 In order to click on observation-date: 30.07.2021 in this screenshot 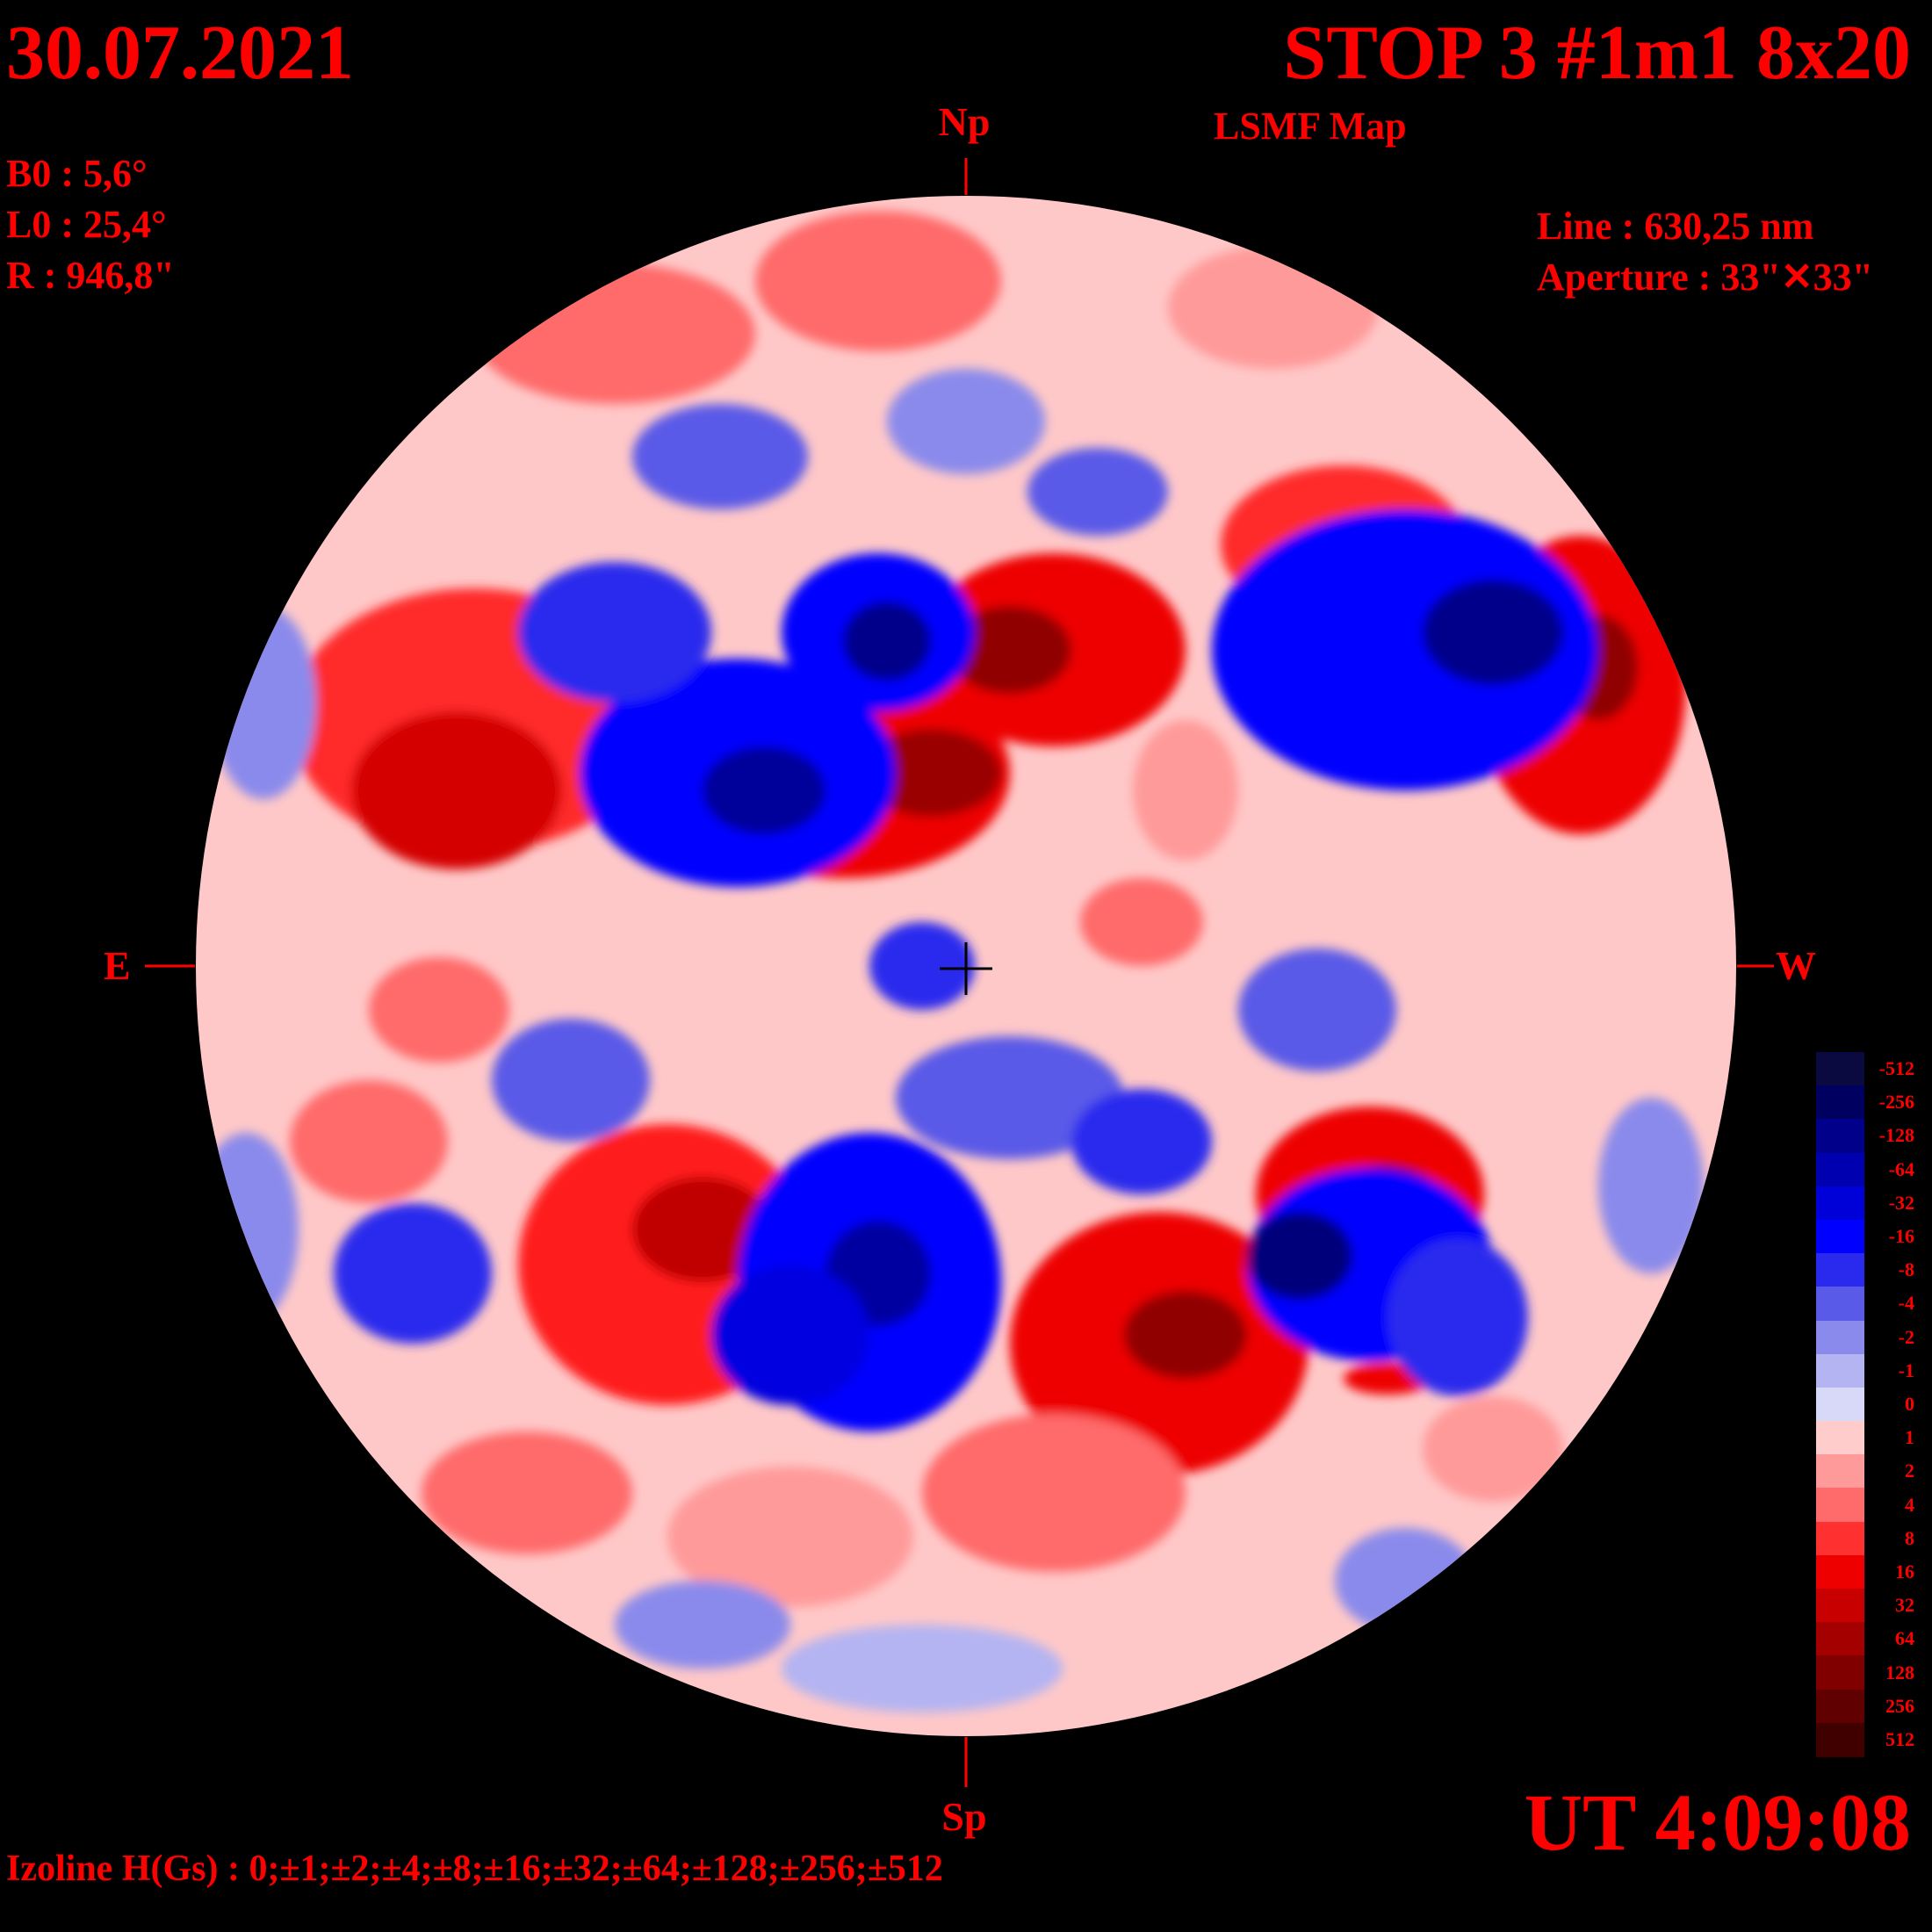, I will do `click(180, 53)`.